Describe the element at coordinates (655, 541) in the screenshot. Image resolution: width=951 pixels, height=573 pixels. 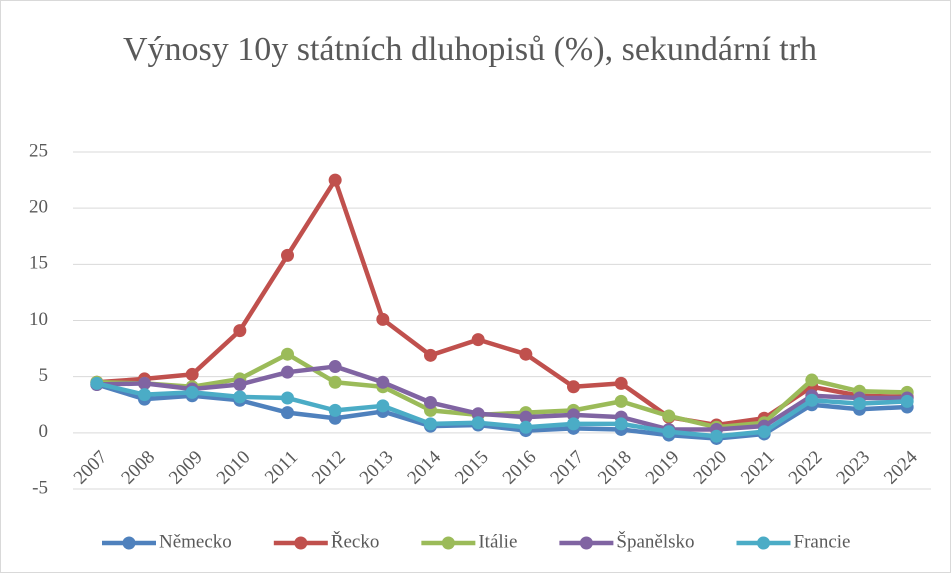
I see `legend-label: Španělsko` at that location.